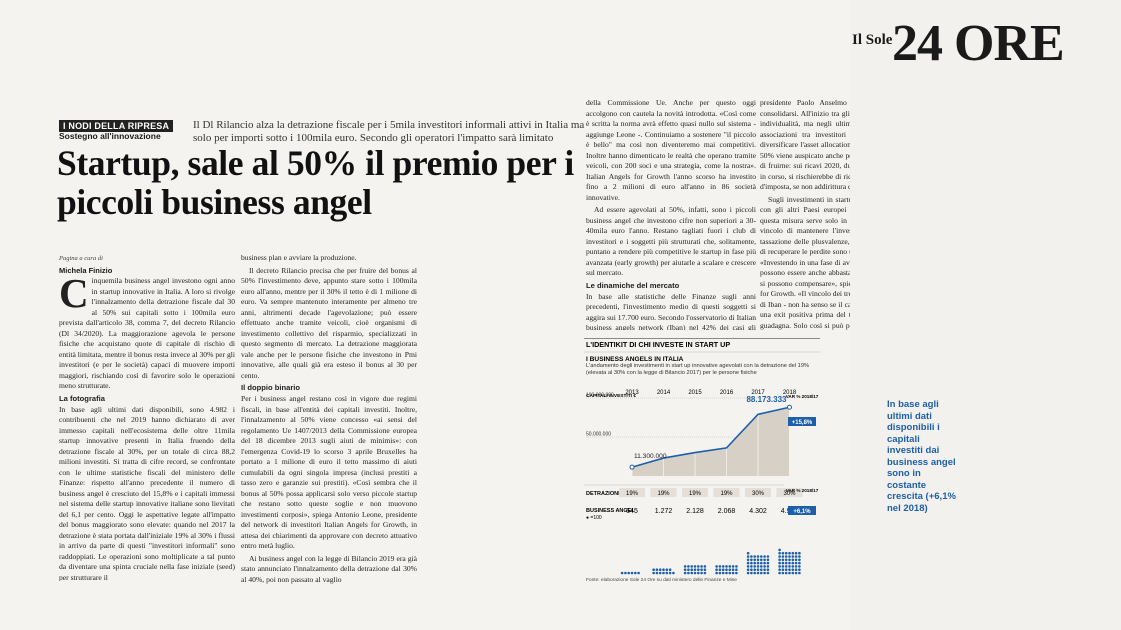  Describe the element at coordinates (632, 494) in the screenshot. I see `detrazione-value: 19%` at that location.